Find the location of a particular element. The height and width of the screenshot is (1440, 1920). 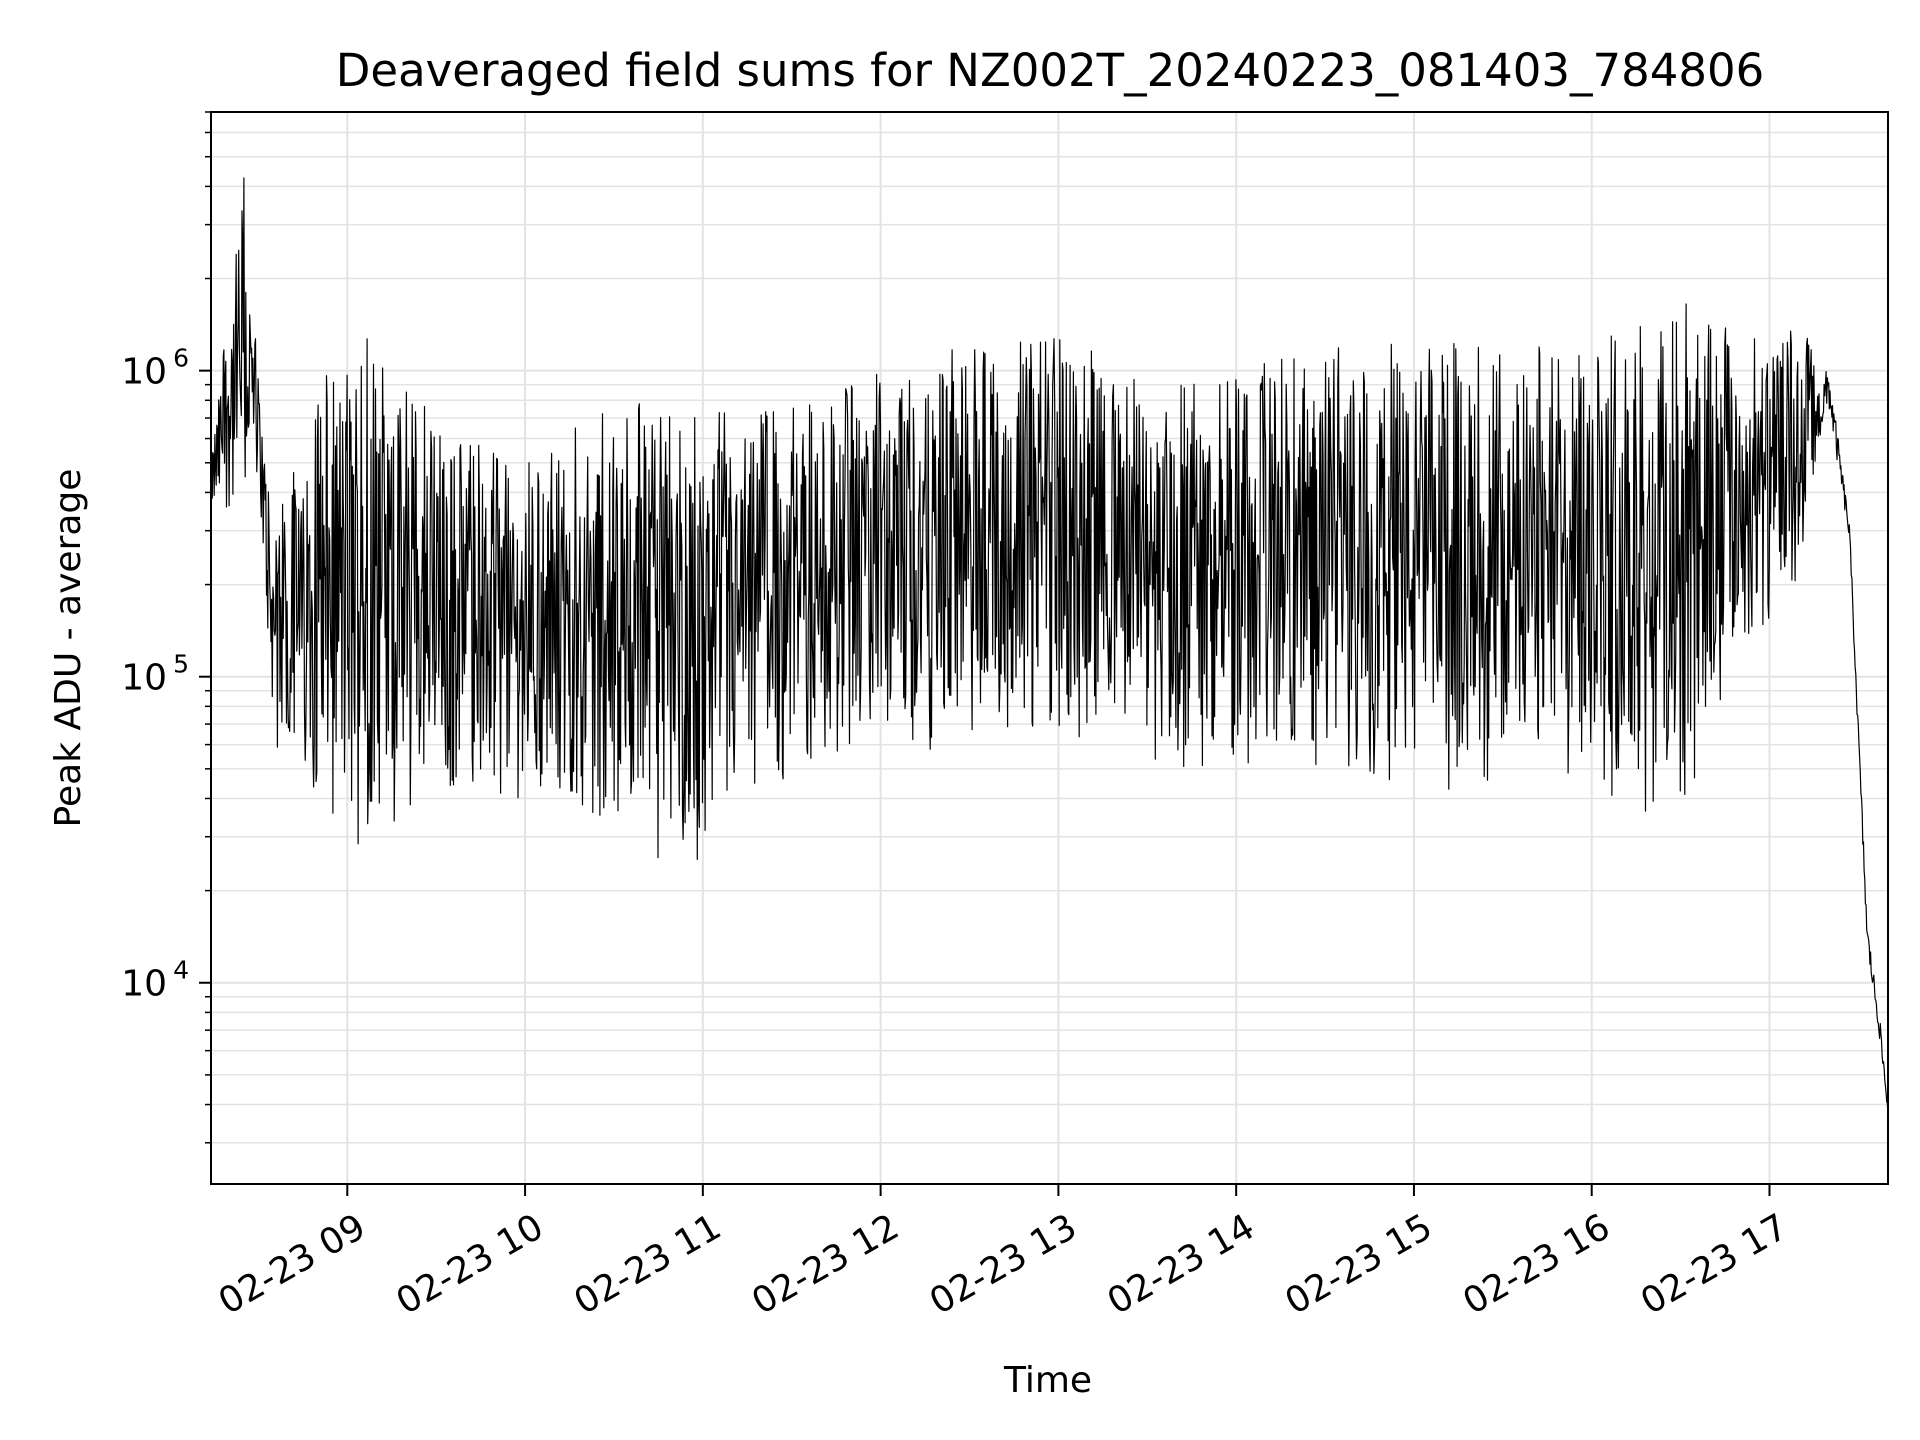

x-tick-label: 02-23 13 is located at coordinates (1003, 1264).